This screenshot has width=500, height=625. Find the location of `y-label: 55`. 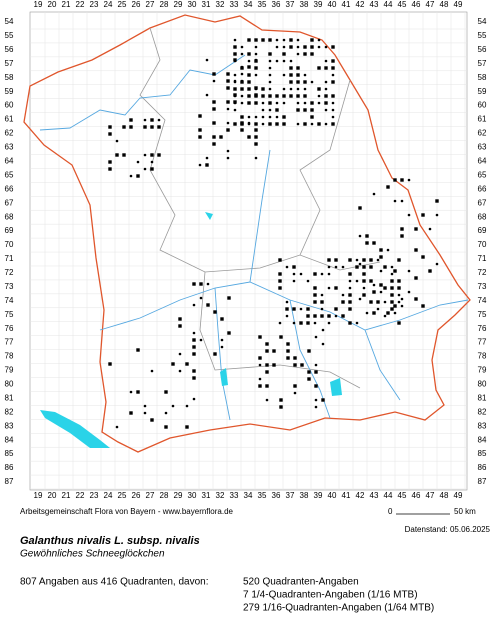

y-label: 55 is located at coordinates (9, 35).